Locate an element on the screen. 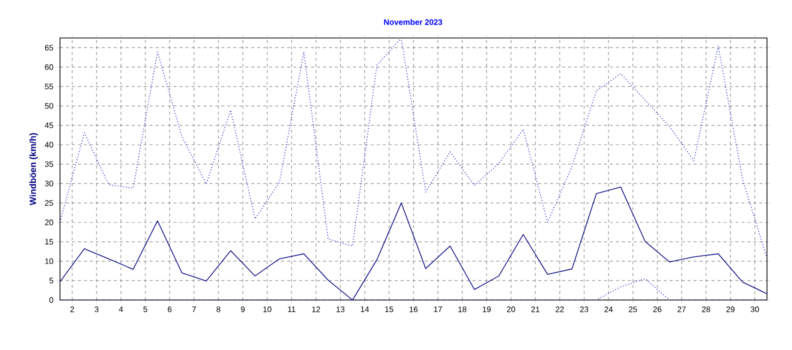 This screenshot has width=792, height=350. y-axis-title: Windböen (km/h) is located at coordinates (33, 169).